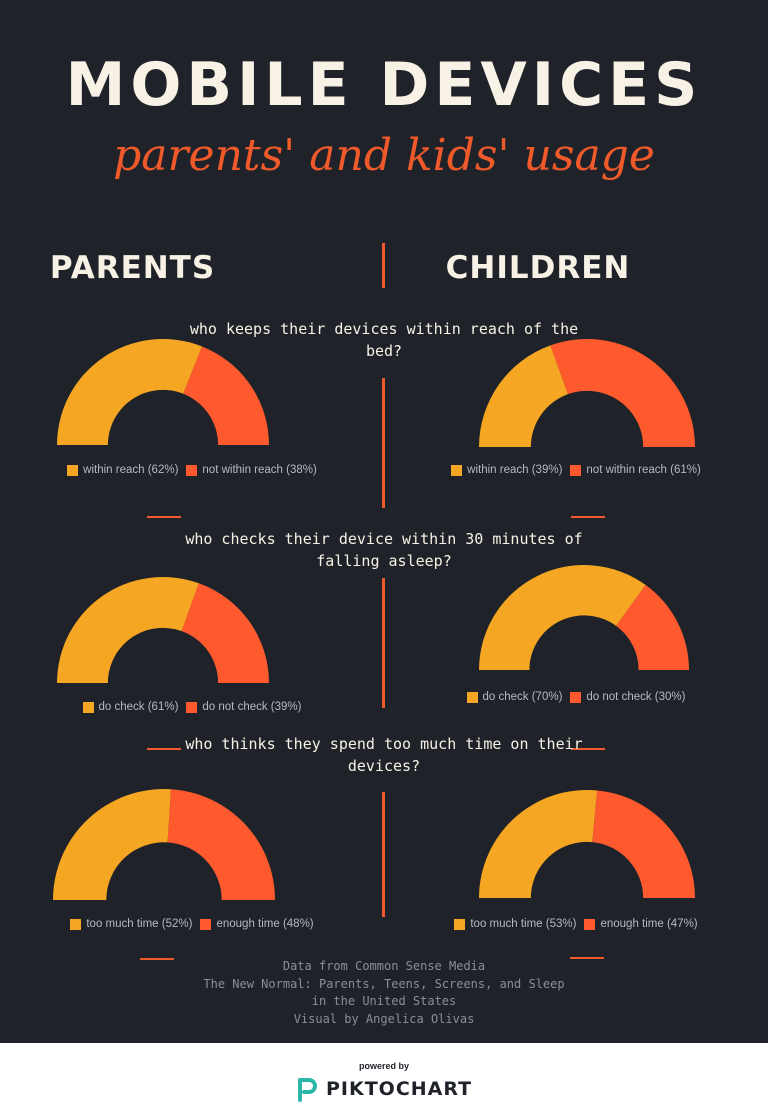 The height and width of the screenshot is (1120, 768). Describe the element at coordinates (307, 1090) in the screenshot. I see `piktochart-logo-icon` at that location.